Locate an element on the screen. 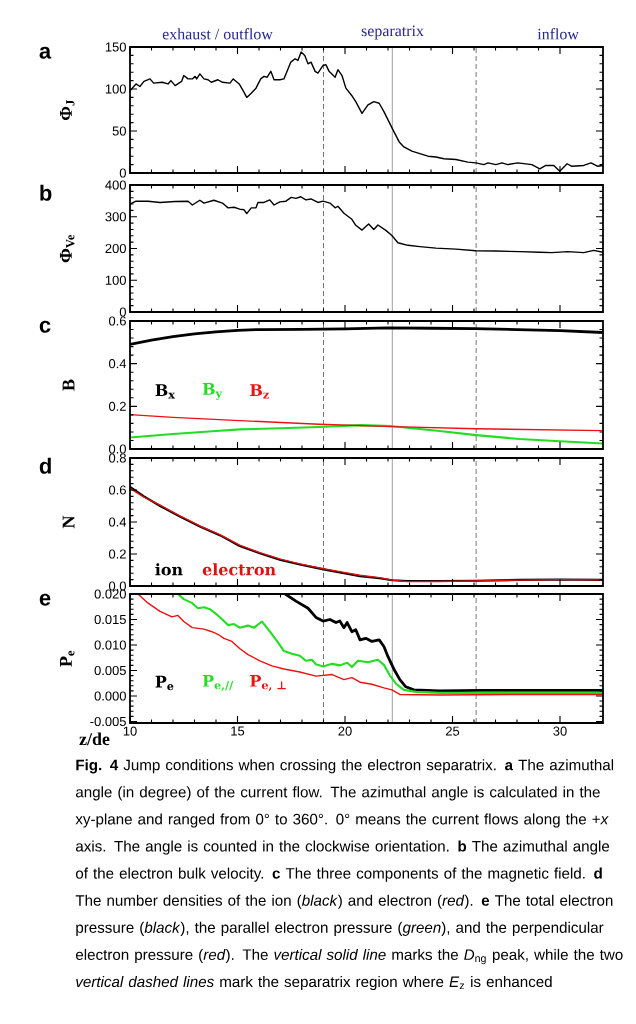  legend-label: B$_{x}$ is located at coordinates (165, 391).